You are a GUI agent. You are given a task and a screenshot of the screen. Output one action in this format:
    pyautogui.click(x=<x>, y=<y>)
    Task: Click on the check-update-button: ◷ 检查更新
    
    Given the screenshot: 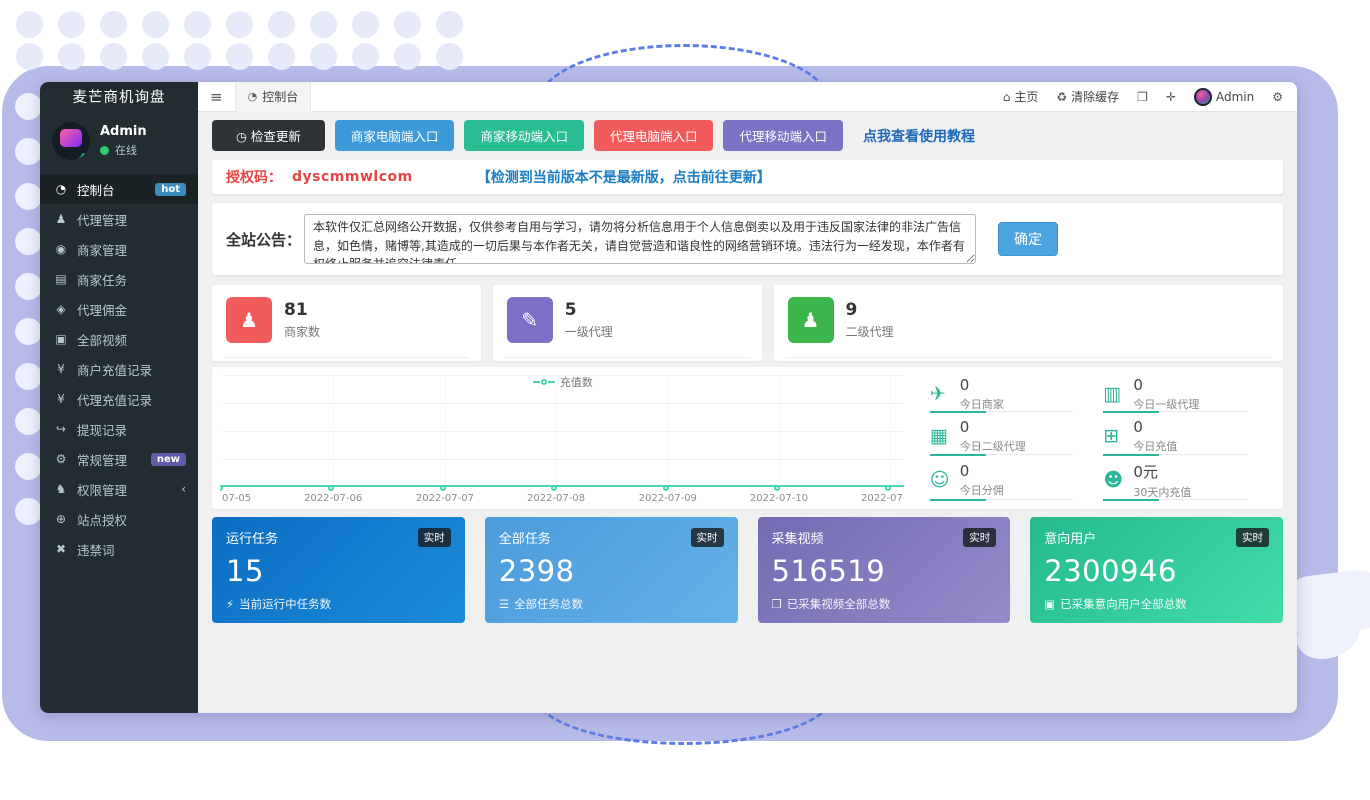 What is the action you would take?
    pyautogui.click(x=268, y=135)
    